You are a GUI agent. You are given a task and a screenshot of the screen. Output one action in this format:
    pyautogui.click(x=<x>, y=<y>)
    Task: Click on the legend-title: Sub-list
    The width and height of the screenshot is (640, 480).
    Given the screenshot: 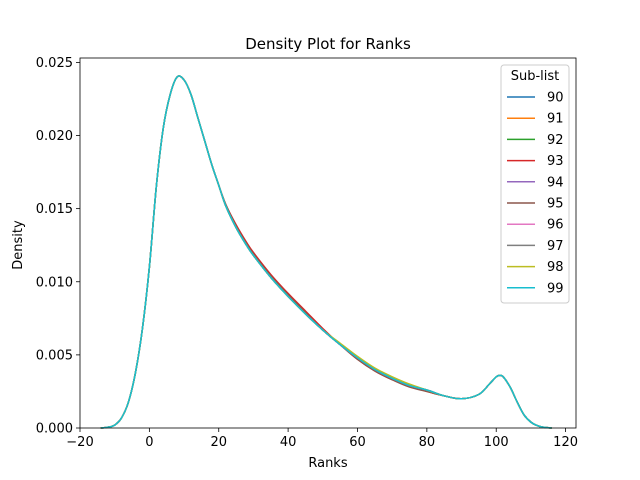 What is the action you would take?
    pyautogui.click(x=535, y=76)
    